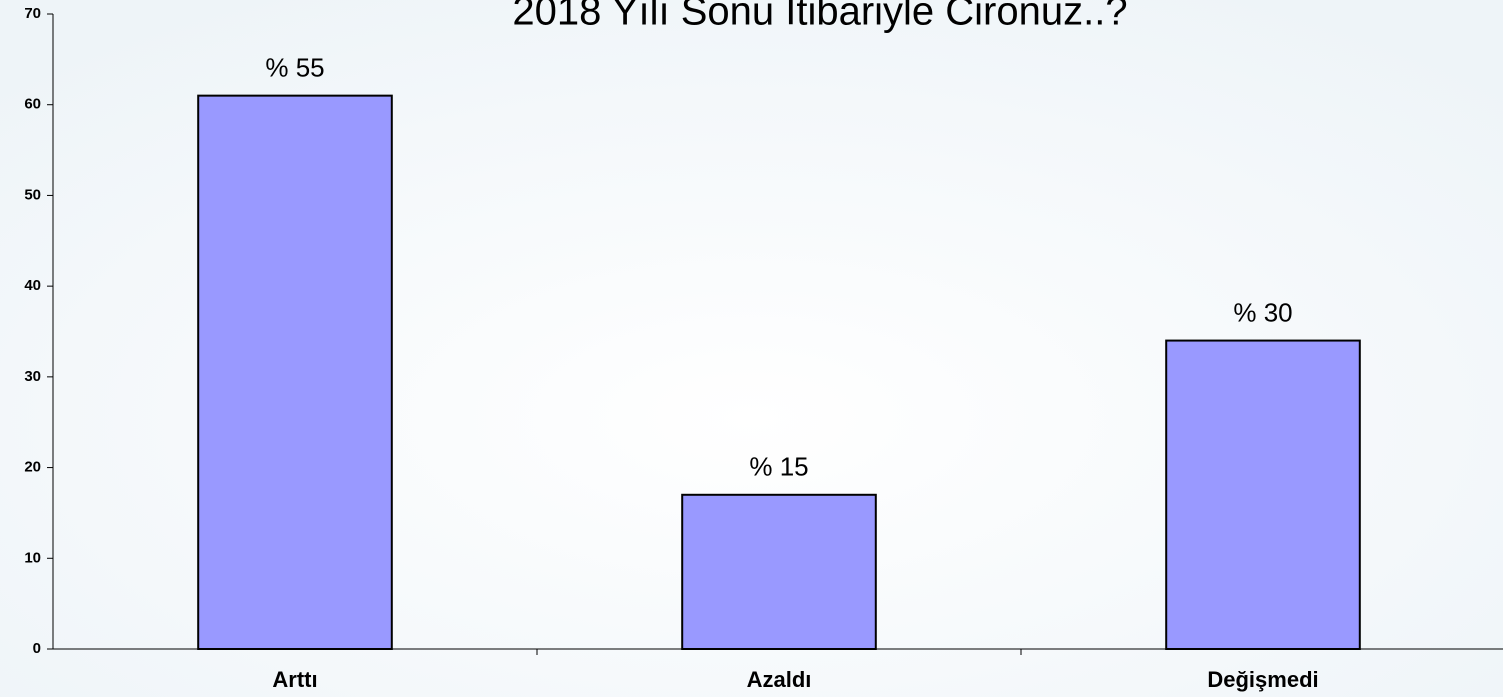 This screenshot has height=697, width=1503. Describe the element at coordinates (32, 194) in the screenshot. I see `y-tick-label: 50` at that location.